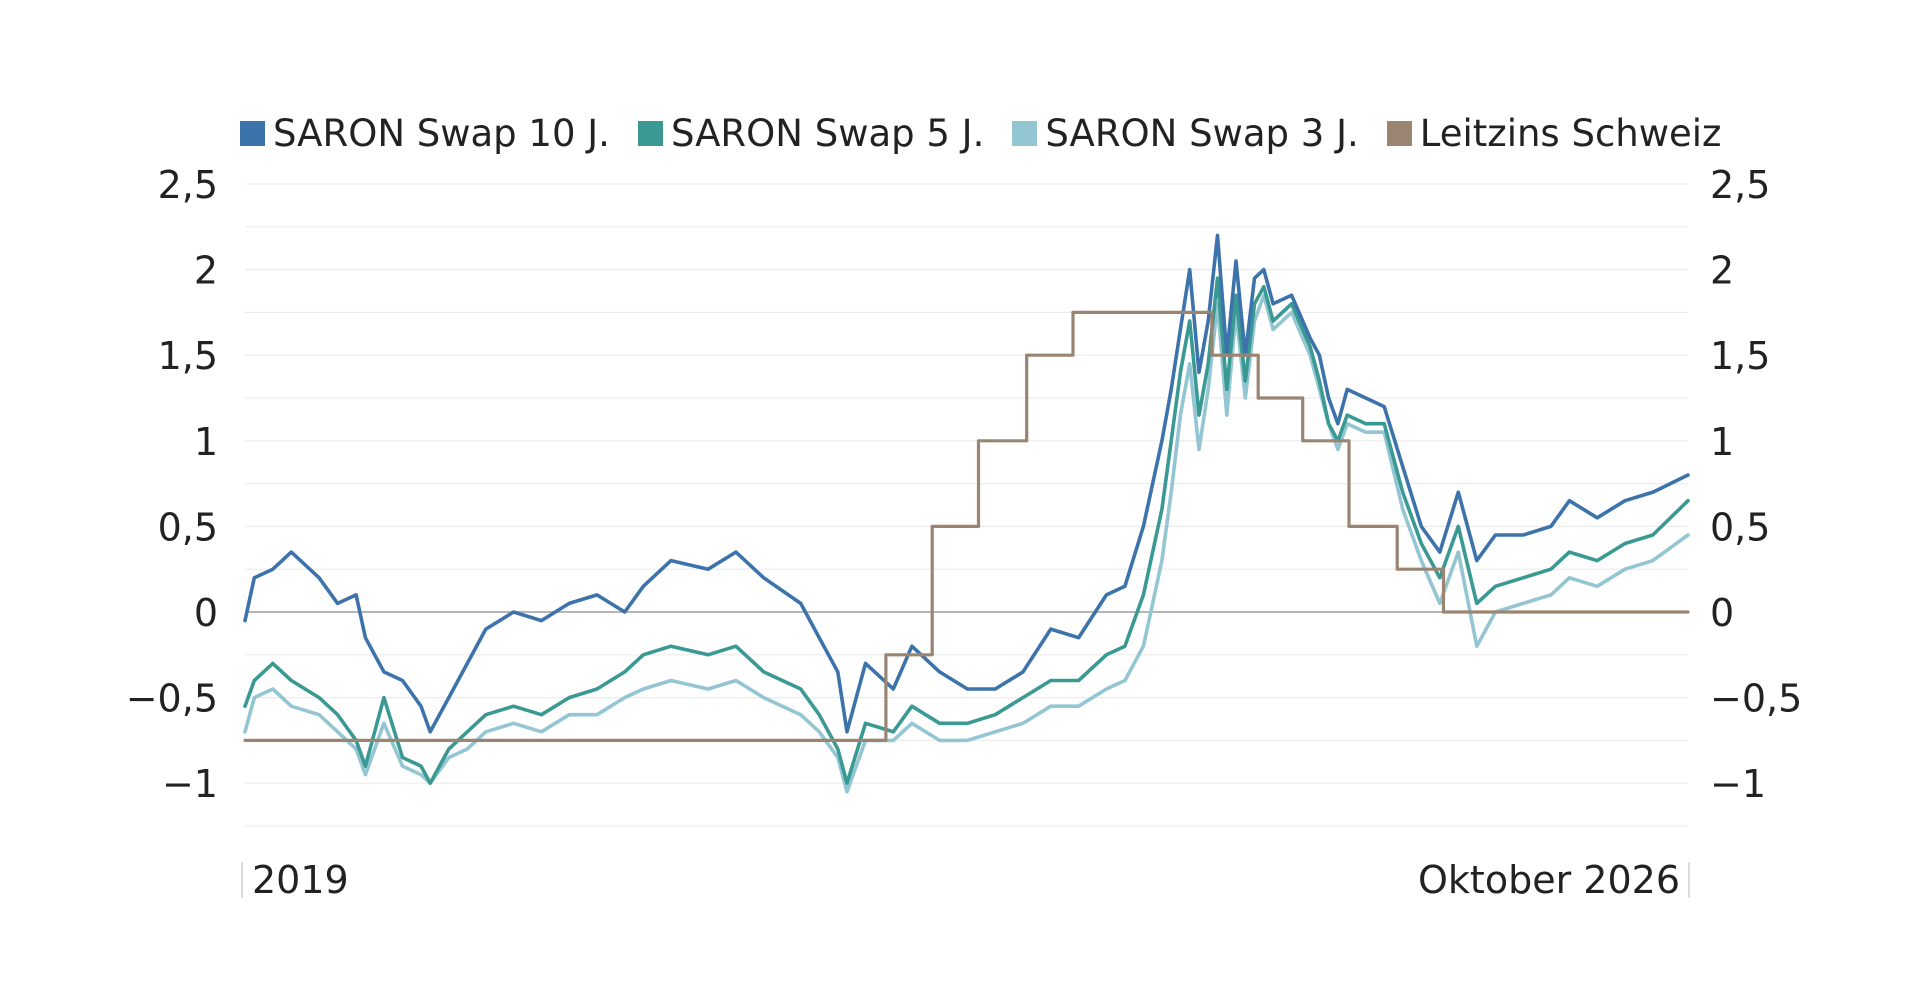  Describe the element at coordinates (1025, 133) in the screenshot. I see `legend-swatch-saron-3y` at that location.